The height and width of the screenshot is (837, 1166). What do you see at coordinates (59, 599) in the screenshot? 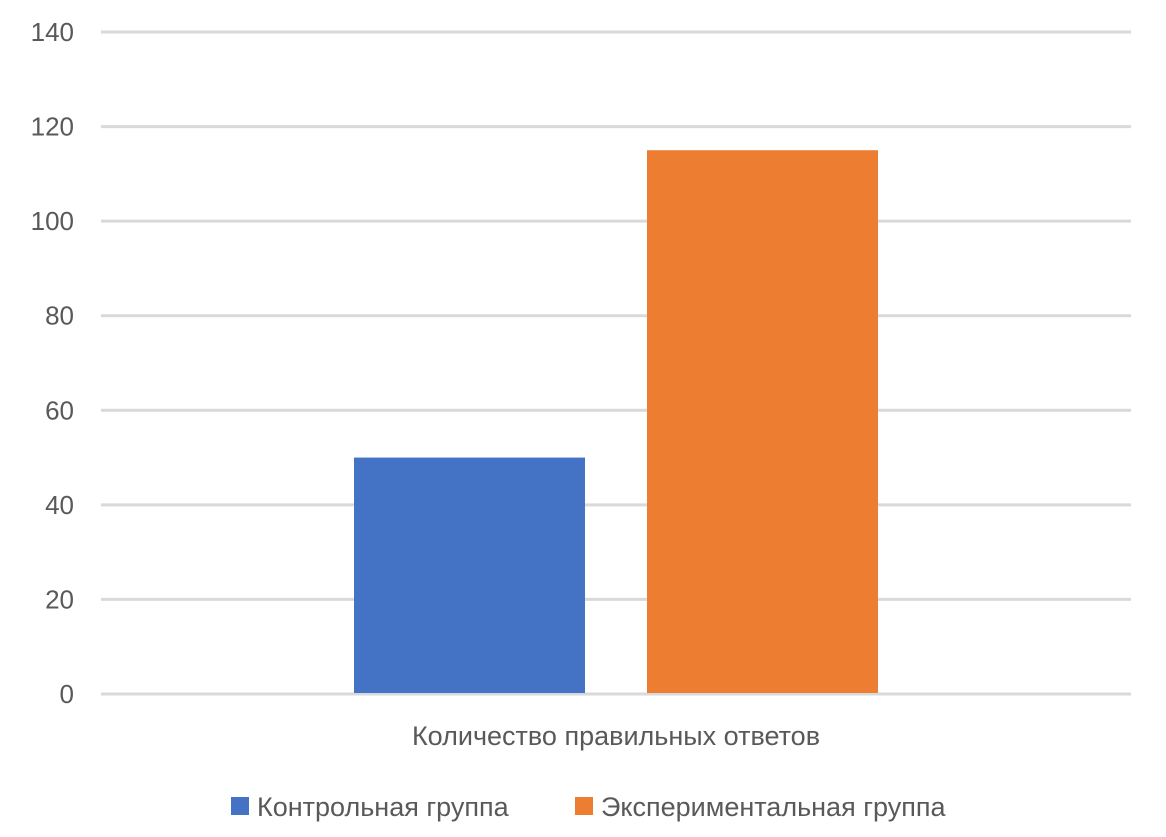
I see `y-tick-label: 20` at bounding box center [59, 599].